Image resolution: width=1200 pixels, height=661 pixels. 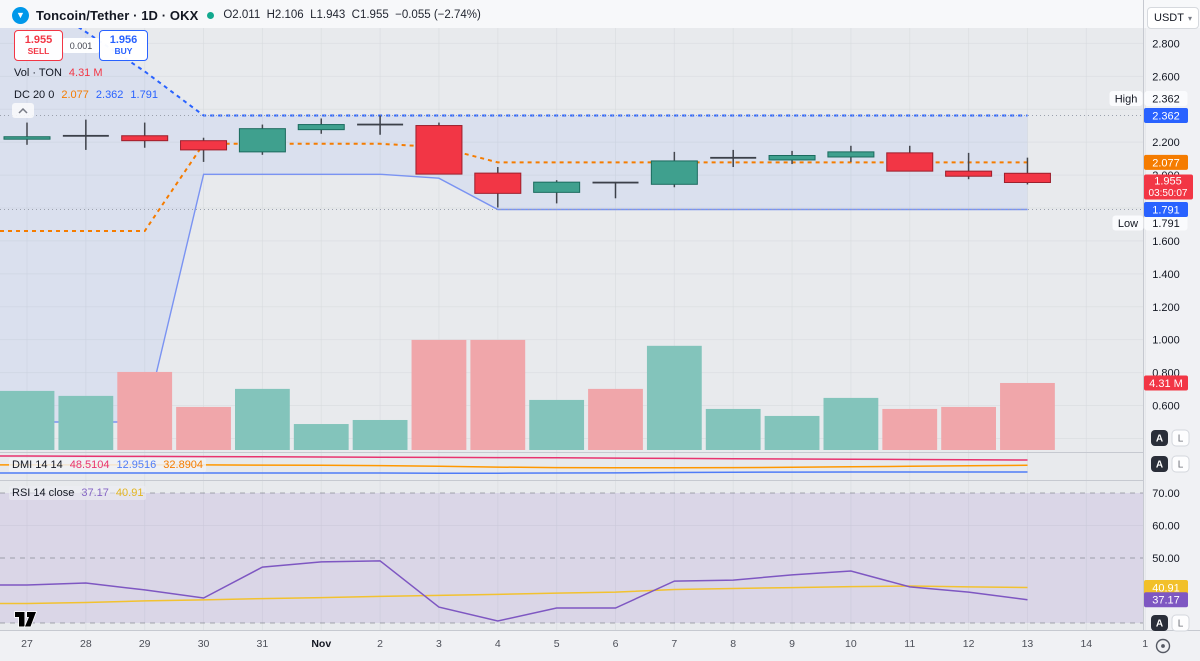 I want to click on time-tick-label: 12, so click(x=969, y=644).